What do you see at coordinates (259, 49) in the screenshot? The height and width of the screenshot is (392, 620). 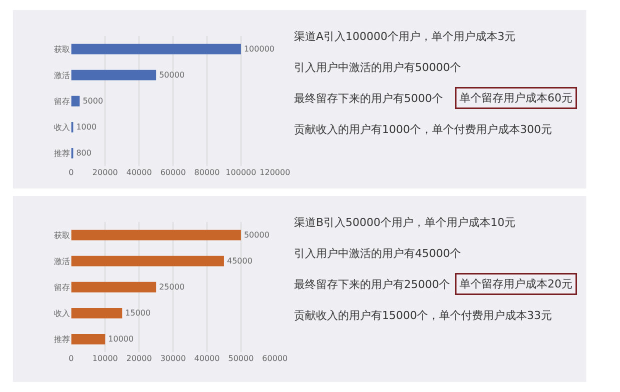 I see `data-label: 100000` at bounding box center [259, 49].